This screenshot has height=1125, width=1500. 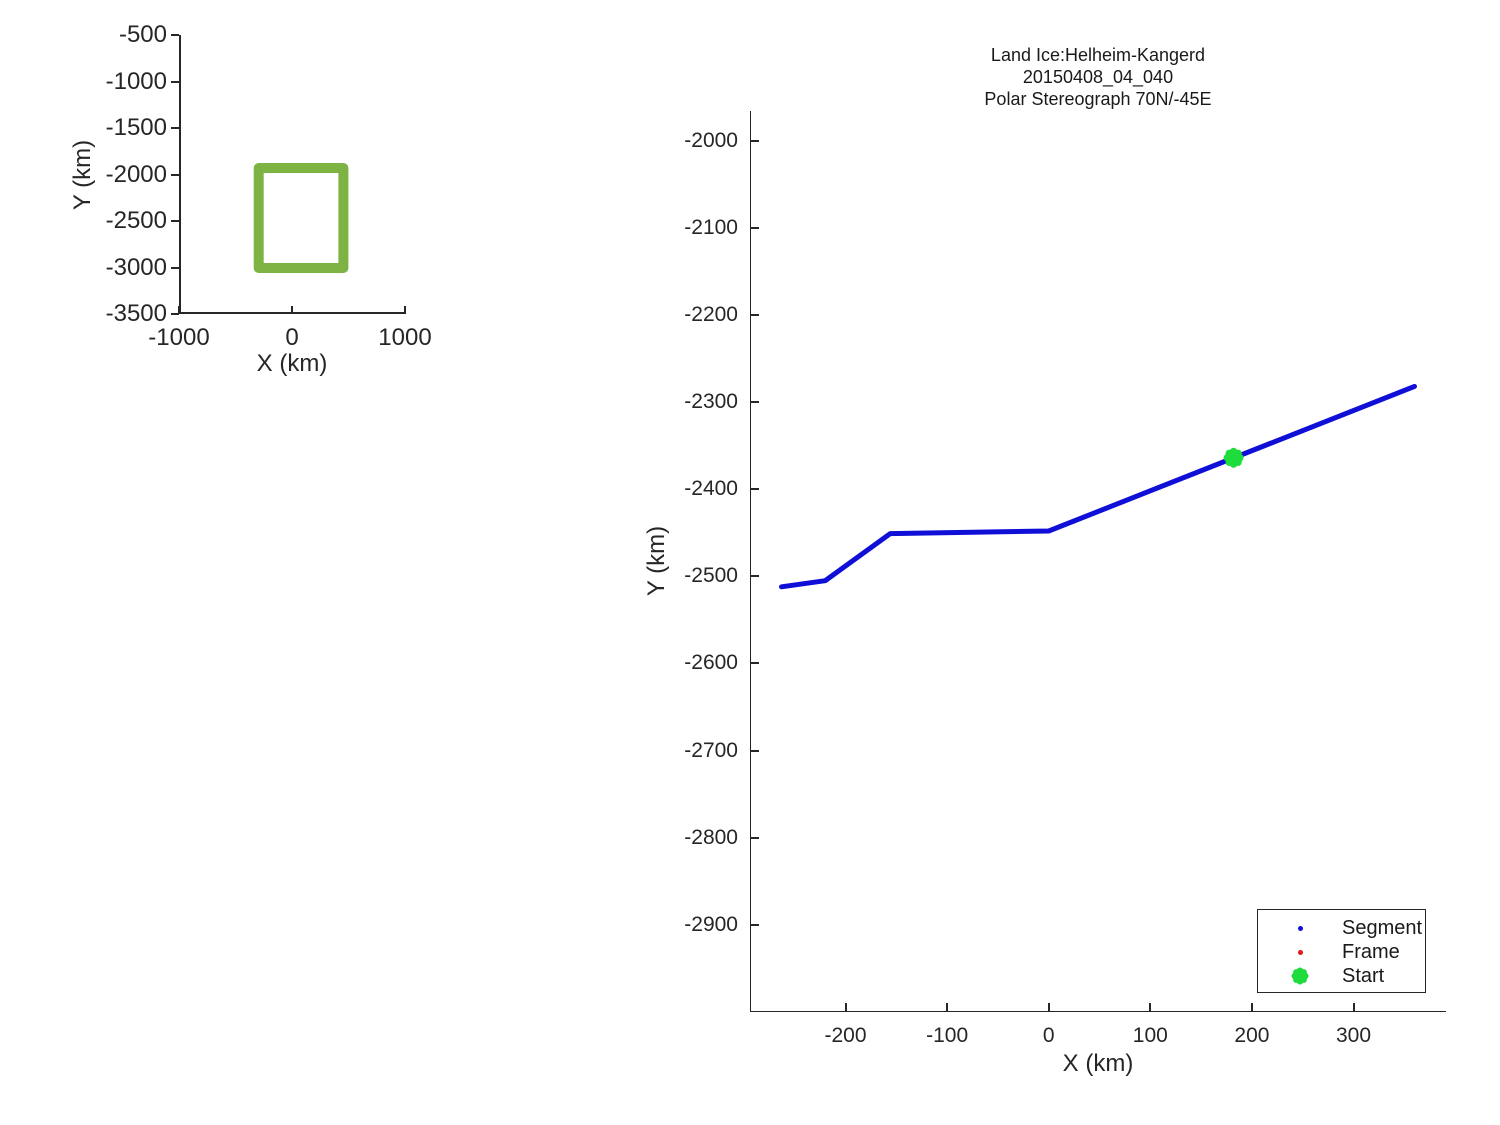 I want to click on main-xlabel: X (km), so click(x=1098, y=1063).